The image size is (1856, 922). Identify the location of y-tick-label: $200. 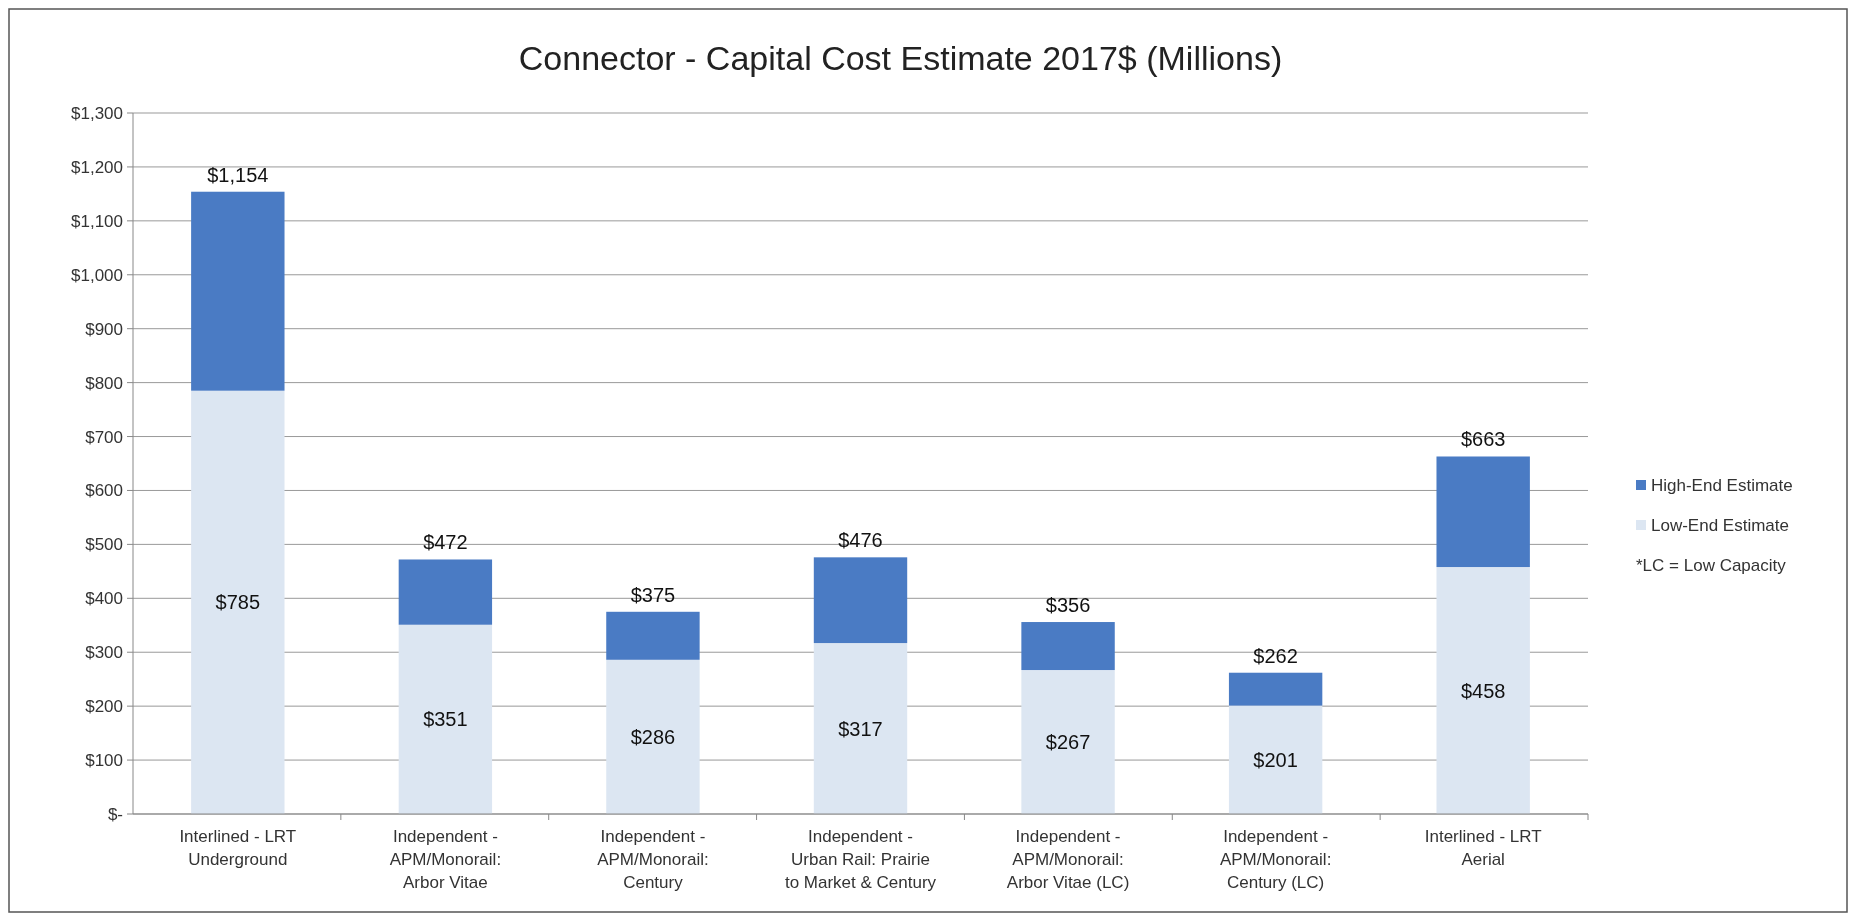
(104, 707).